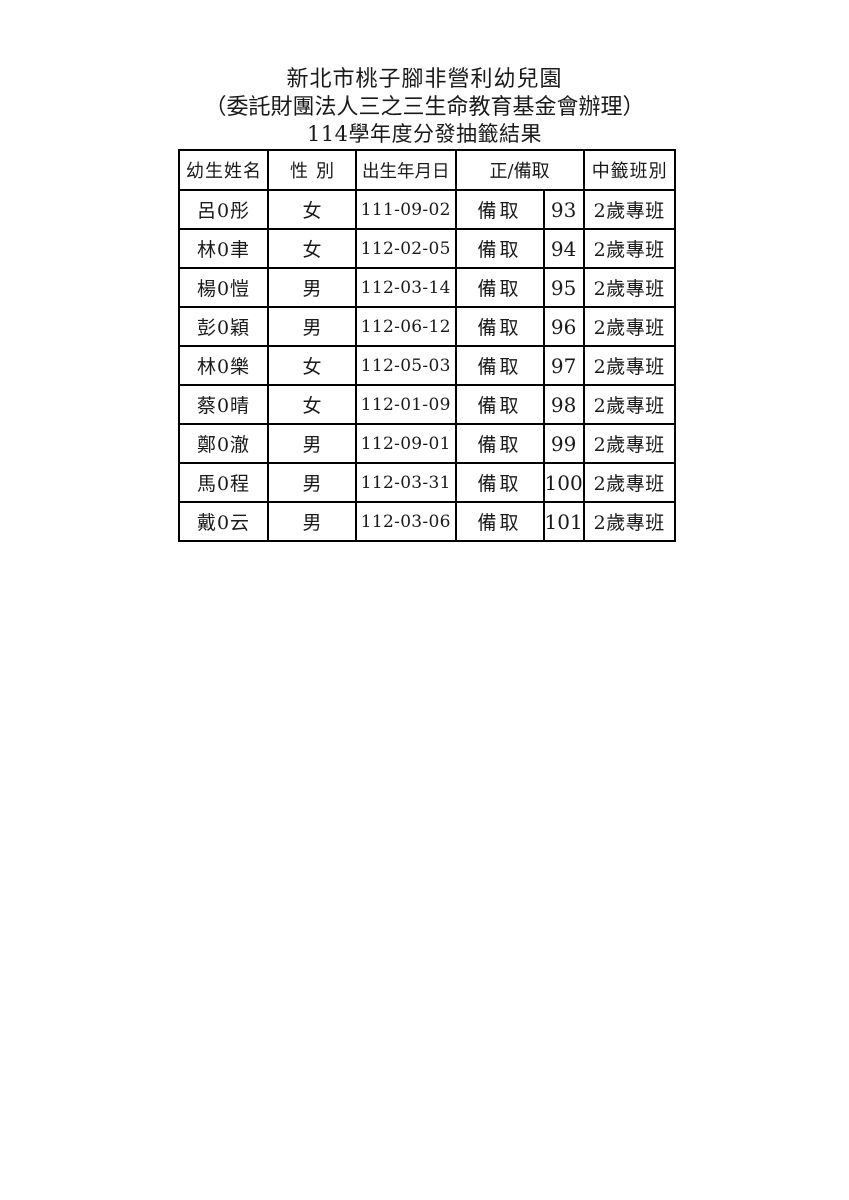 Image resolution: width=849 pixels, height=1200 pixels. I want to click on table-header-row: 幼生姓名 性別 出生年月日 正/備取 中籤班別, so click(427, 170).